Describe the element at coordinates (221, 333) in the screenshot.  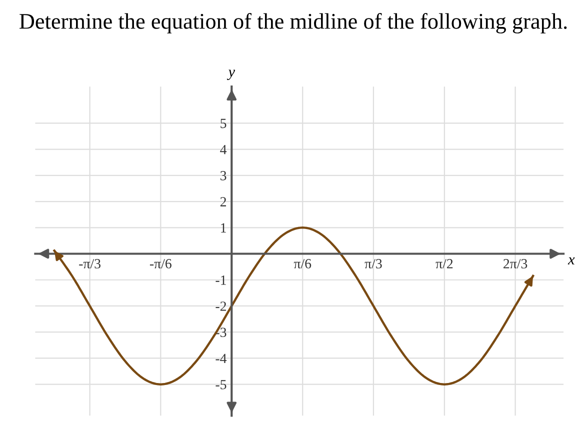
I see `y-tick-label: -3` at that location.